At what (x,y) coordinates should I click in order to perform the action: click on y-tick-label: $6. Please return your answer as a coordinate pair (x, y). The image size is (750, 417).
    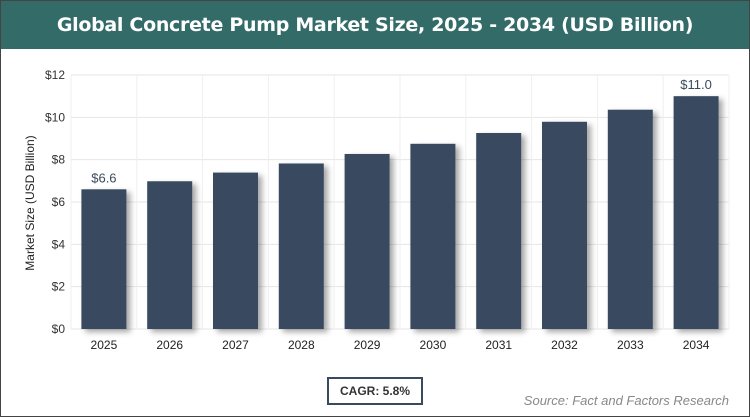
    Looking at the image, I should click on (59, 202).